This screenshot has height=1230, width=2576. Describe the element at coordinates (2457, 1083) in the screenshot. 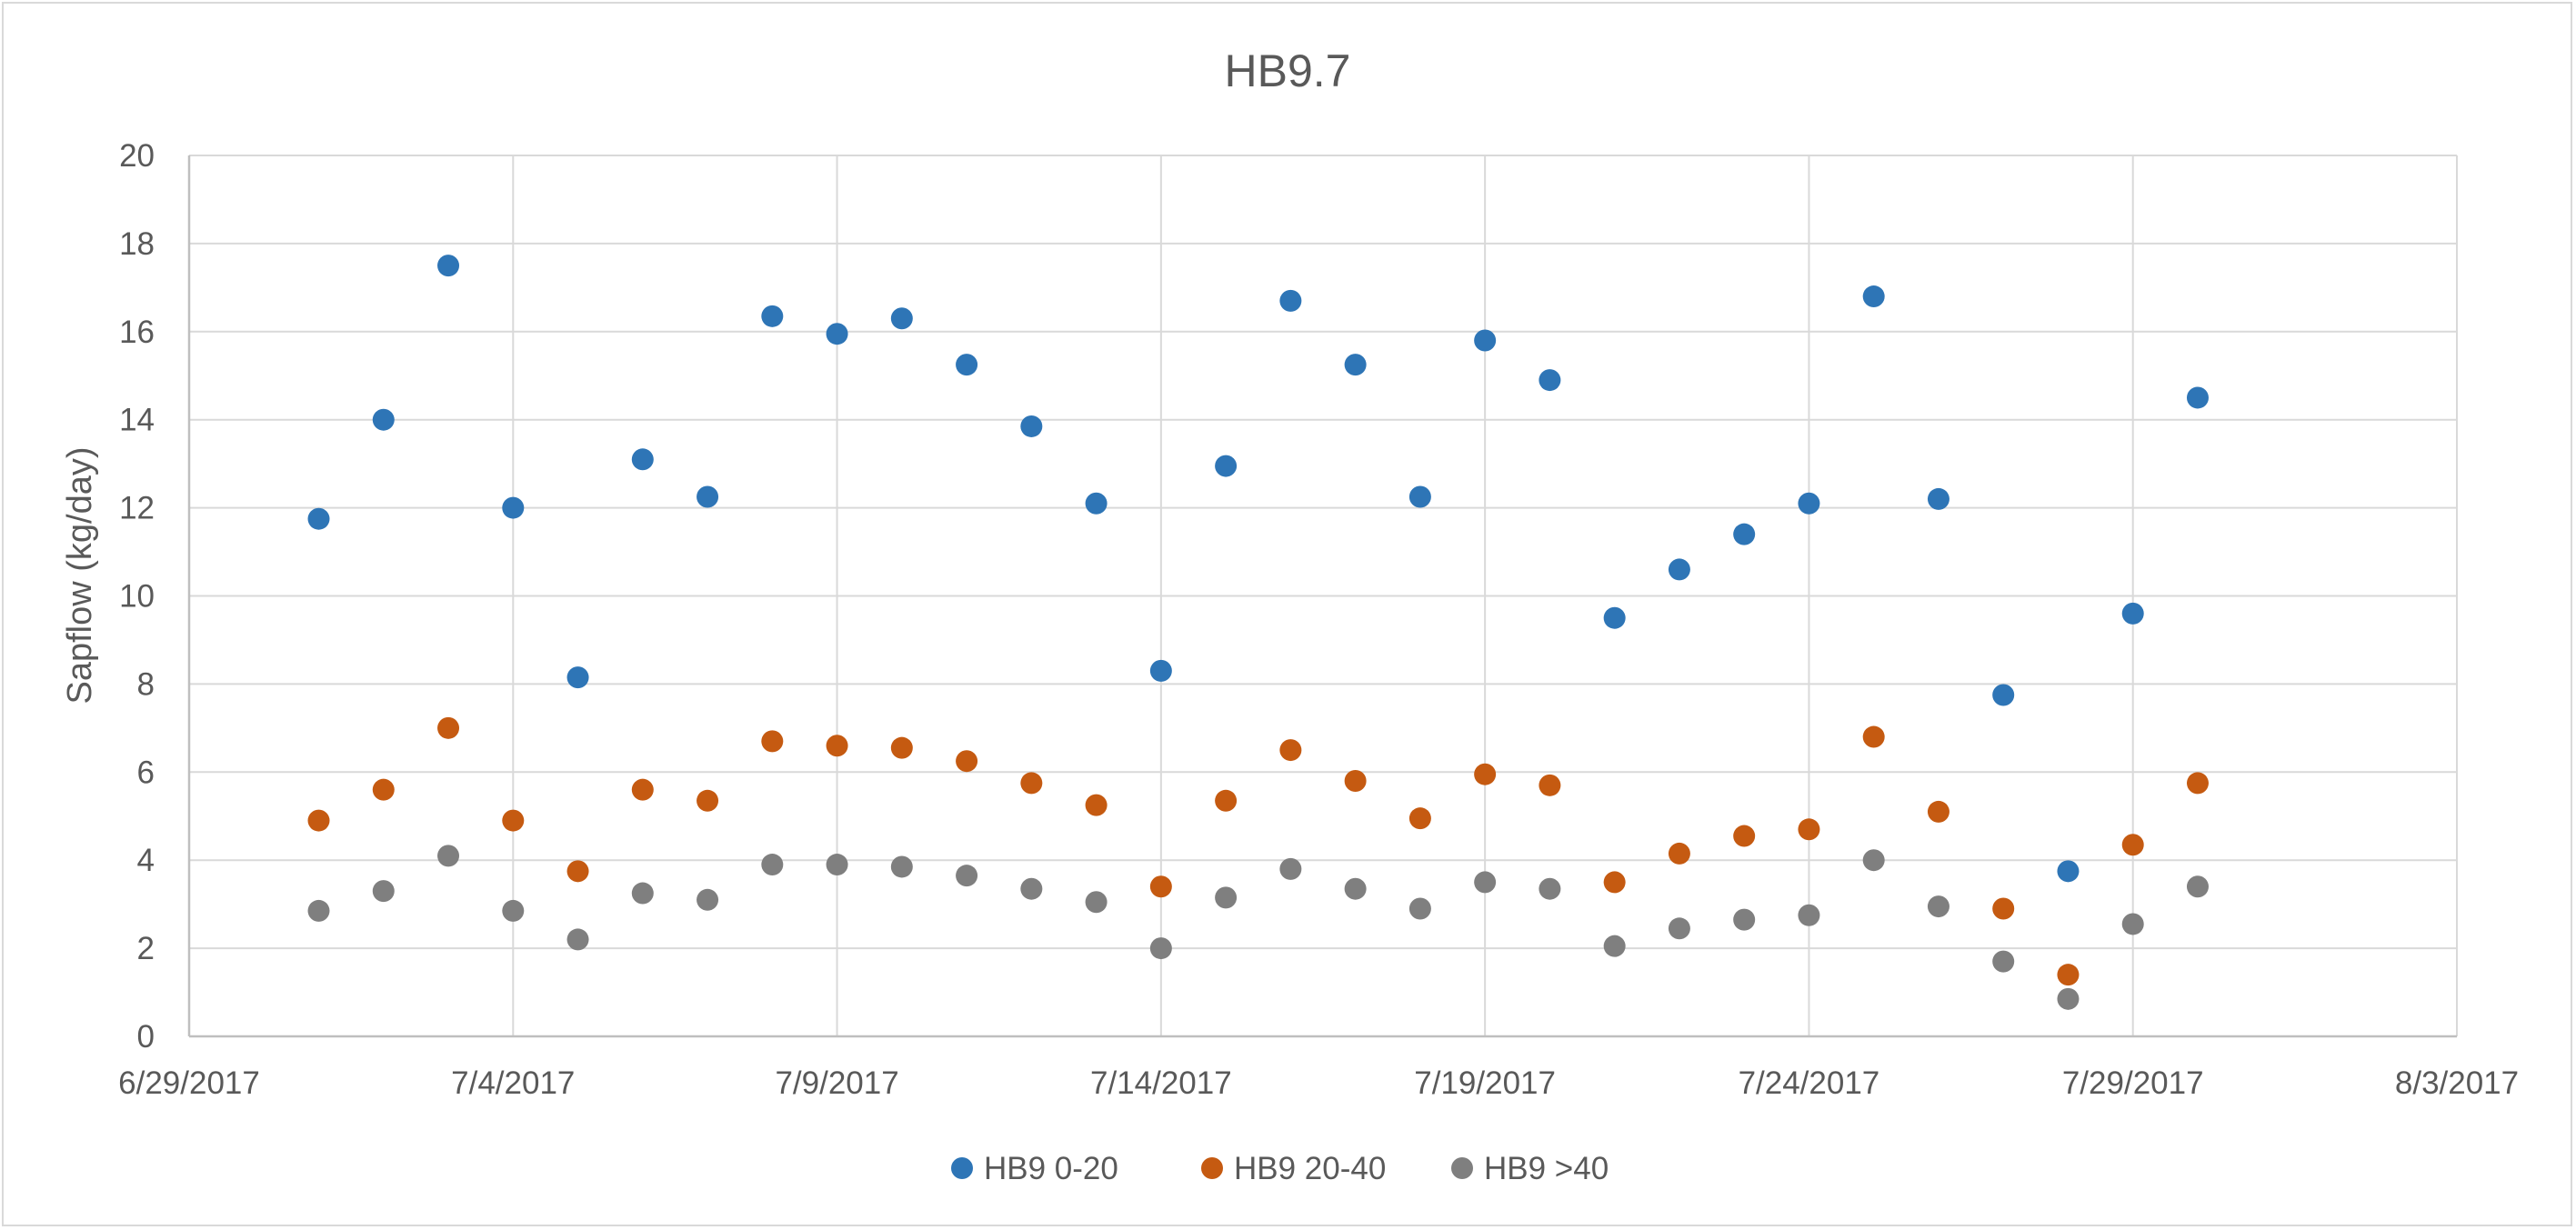

I see `x-tick-label: 8/3/2017` at that location.